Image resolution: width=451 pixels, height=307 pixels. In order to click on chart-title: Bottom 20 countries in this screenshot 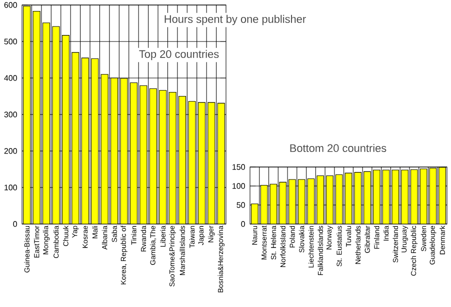, I will do `click(338, 148)`.